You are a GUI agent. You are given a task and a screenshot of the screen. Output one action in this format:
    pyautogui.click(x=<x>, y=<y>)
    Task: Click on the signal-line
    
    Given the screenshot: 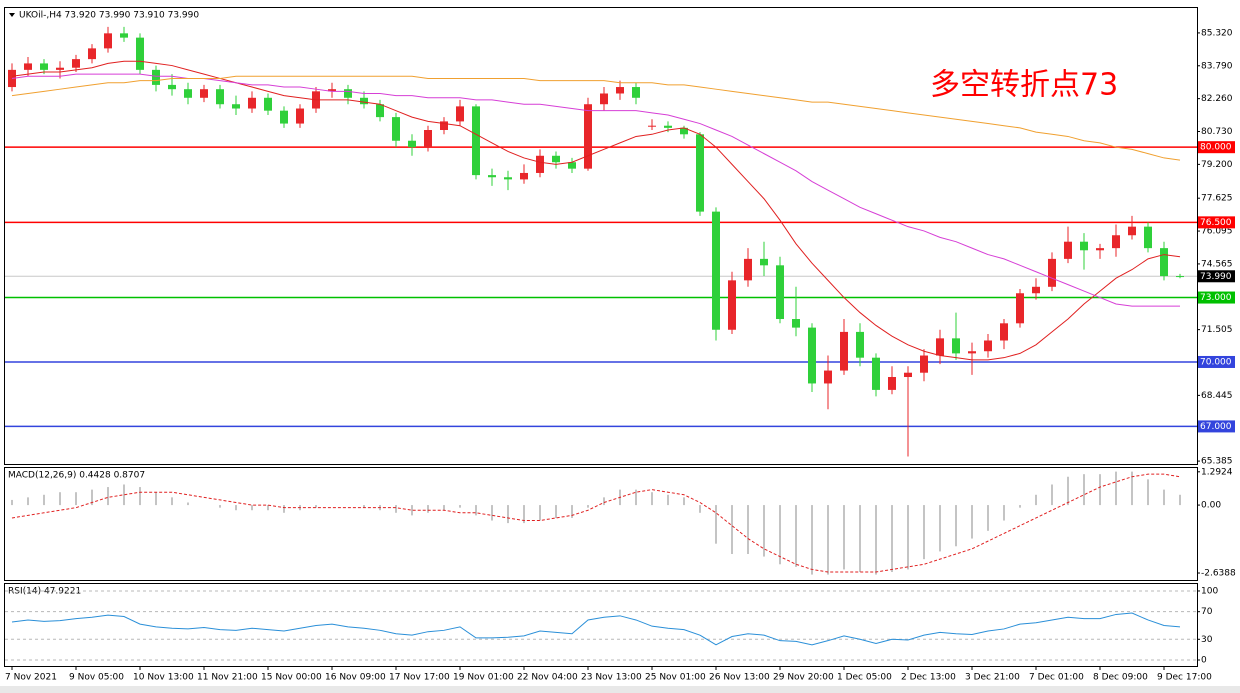 What is the action you would take?
    pyautogui.click(x=596, y=523)
    